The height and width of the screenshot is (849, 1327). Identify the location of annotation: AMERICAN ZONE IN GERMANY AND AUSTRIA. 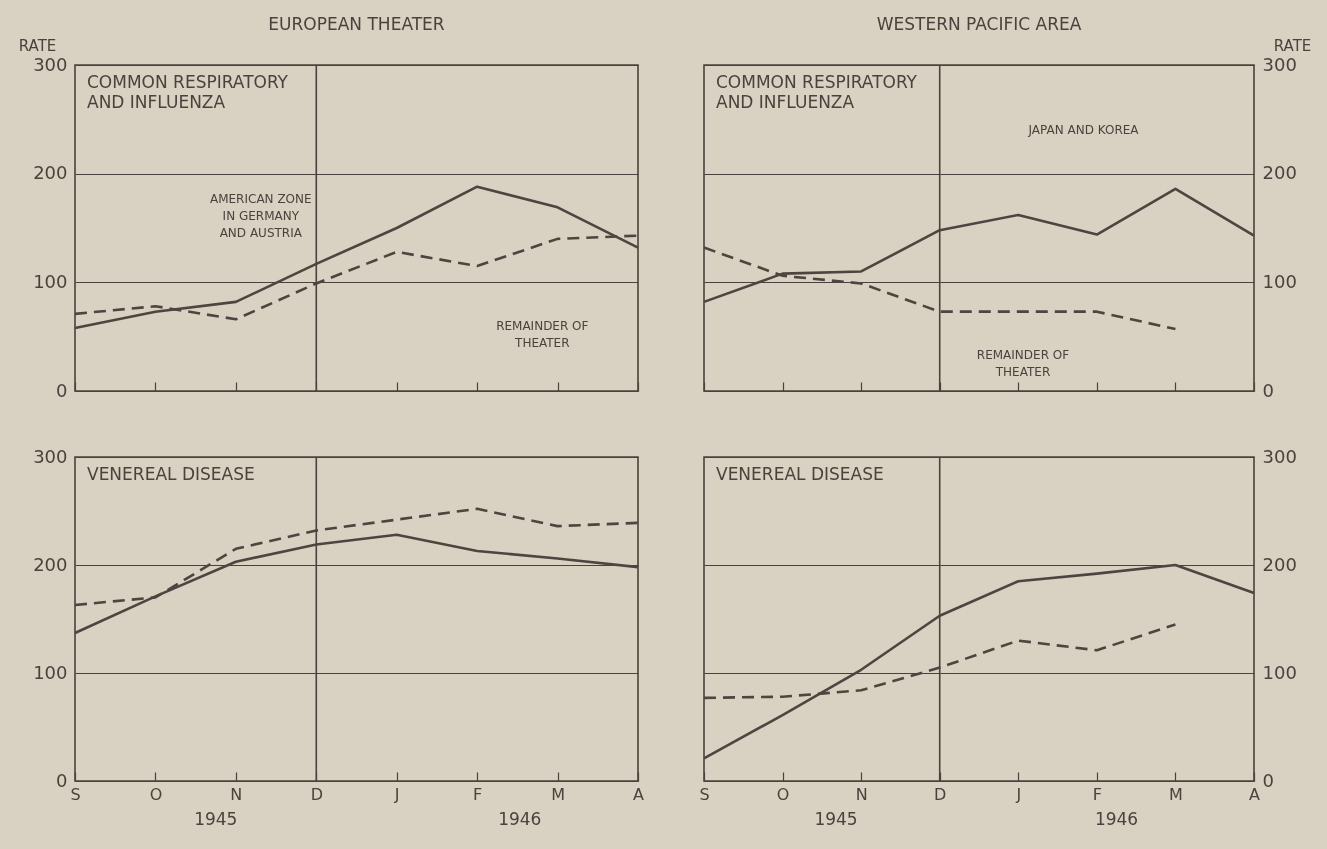
(260, 215).